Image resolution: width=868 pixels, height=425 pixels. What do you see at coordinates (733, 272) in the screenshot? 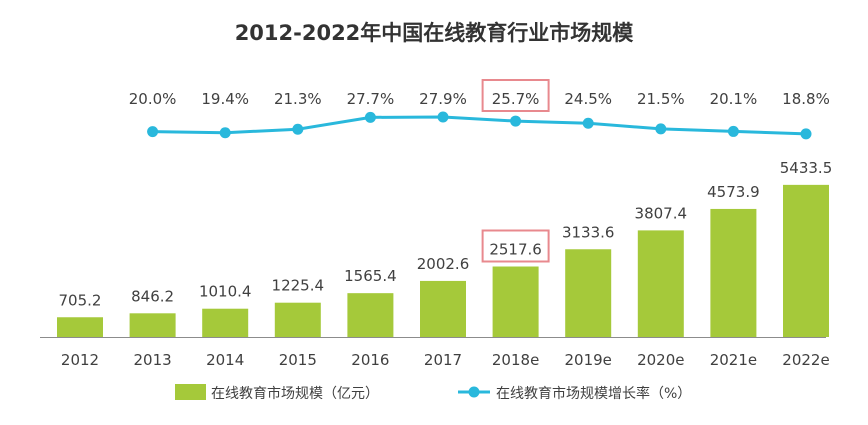
I see `bar-2021e` at bounding box center [733, 272].